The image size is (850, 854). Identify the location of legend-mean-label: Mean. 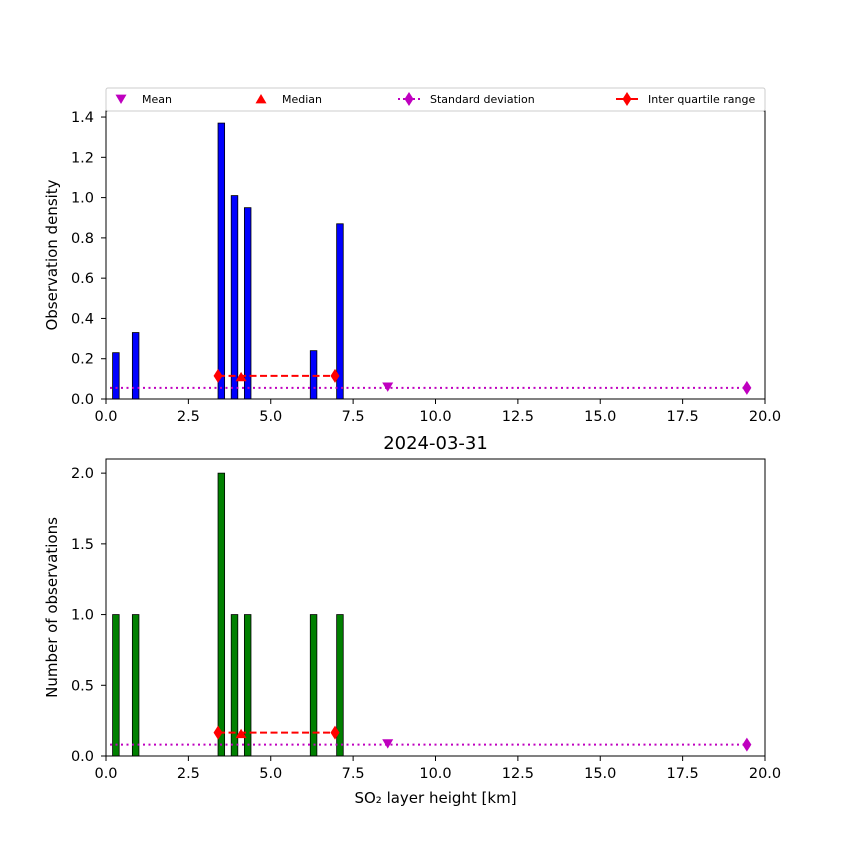
(157, 99).